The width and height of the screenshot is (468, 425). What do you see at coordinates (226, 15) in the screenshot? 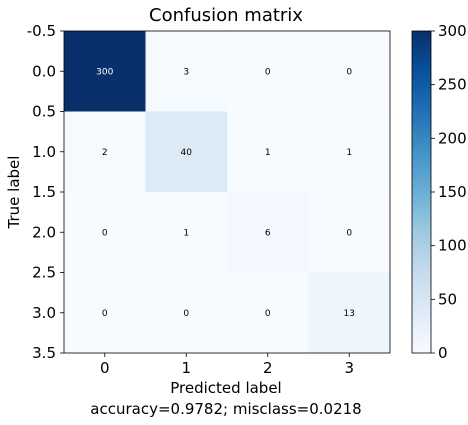
I see `chart-title: Confusion matrix` at bounding box center [226, 15].